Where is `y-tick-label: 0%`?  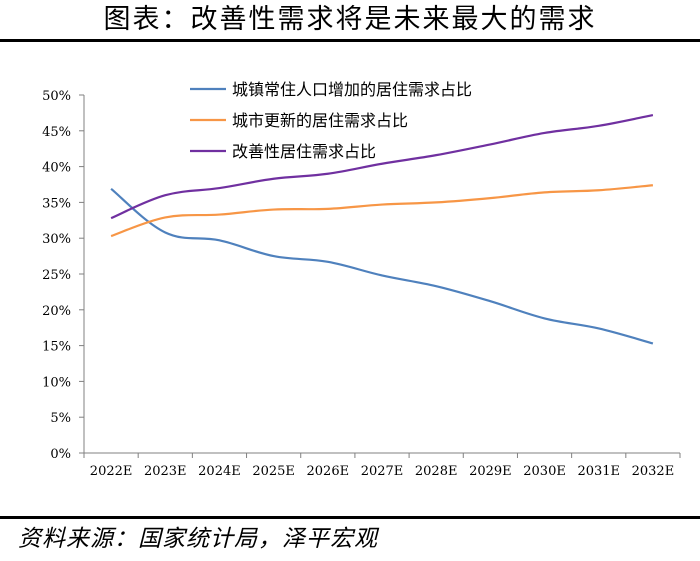
y-tick-label: 0% is located at coordinates (60, 454).